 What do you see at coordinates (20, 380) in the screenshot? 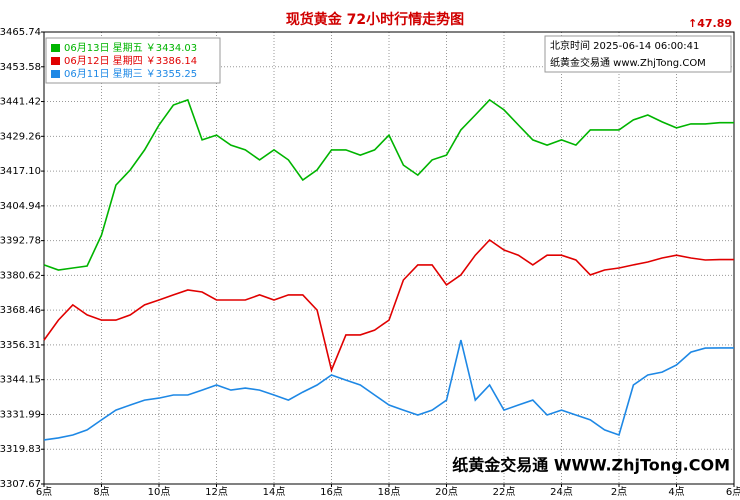
I see `y-tick-label: 3344.15` at bounding box center [20, 380].